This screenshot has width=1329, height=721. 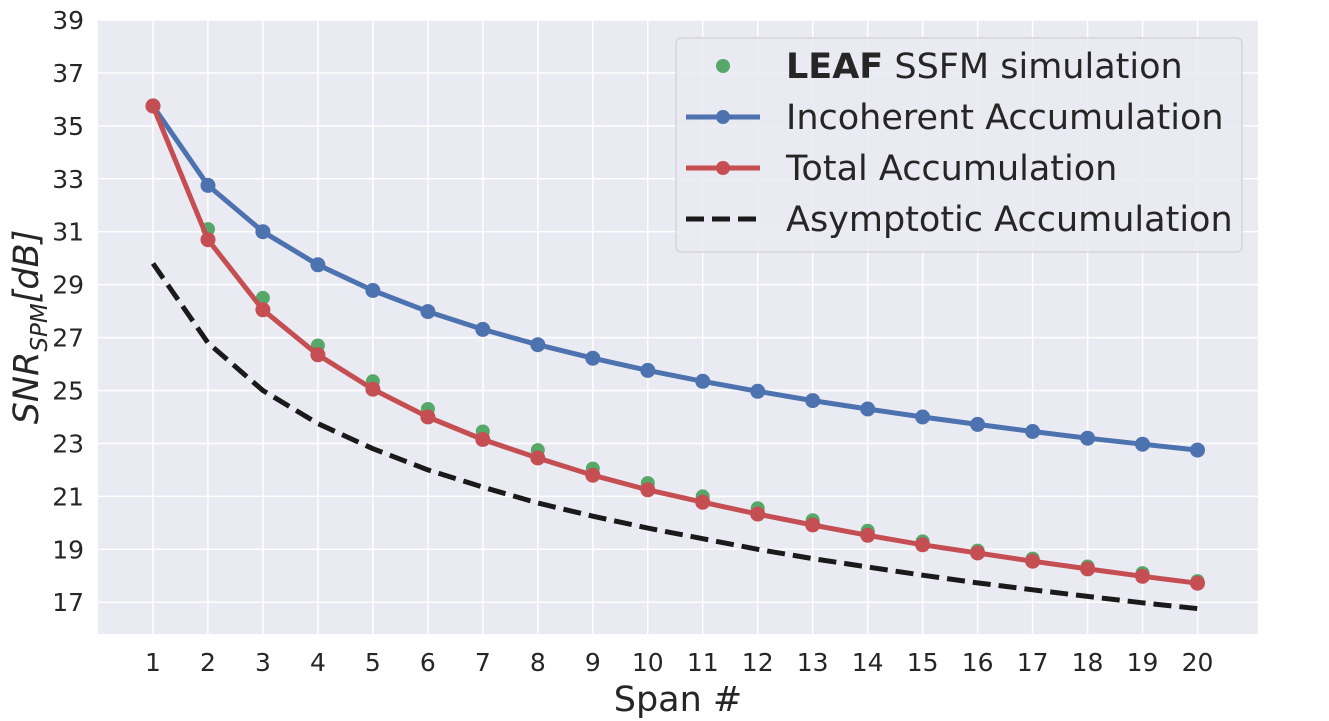 I want to click on legend-label-total: Total Accumulation, so click(x=951, y=169).